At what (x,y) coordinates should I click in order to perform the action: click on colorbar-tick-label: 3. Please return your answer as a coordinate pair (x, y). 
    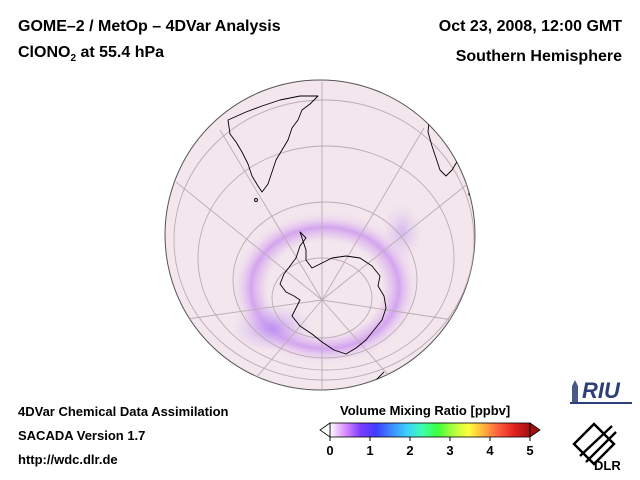
    Looking at the image, I should click on (449, 450).